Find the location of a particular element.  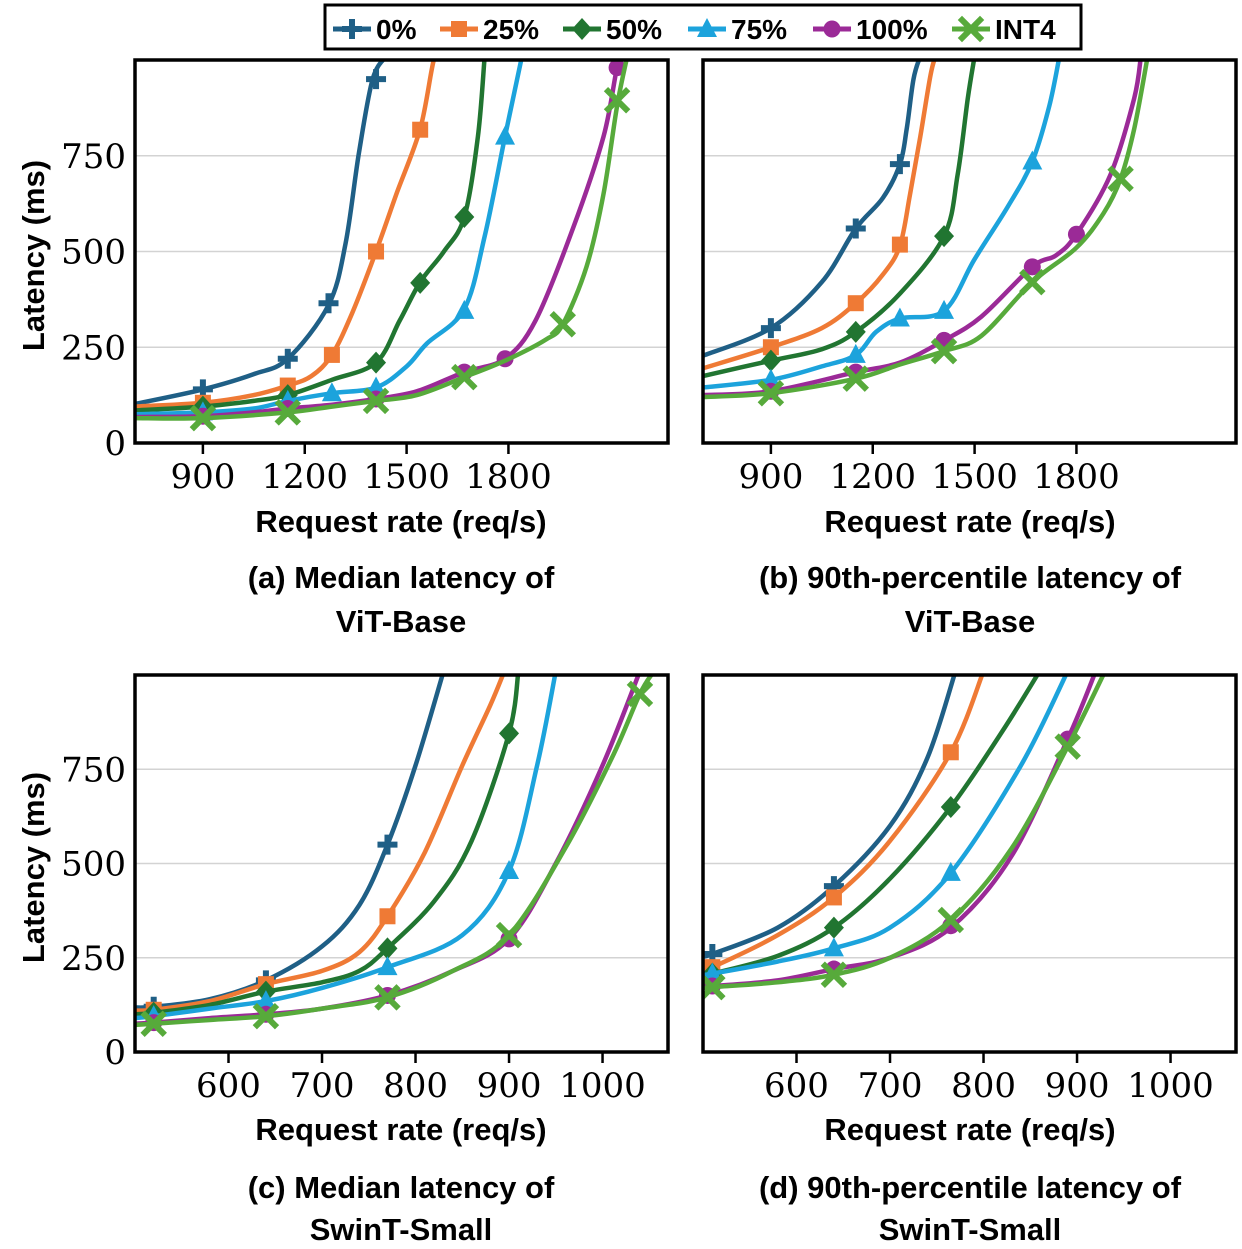

series-line-25pct is located at coordinates (320, 844).